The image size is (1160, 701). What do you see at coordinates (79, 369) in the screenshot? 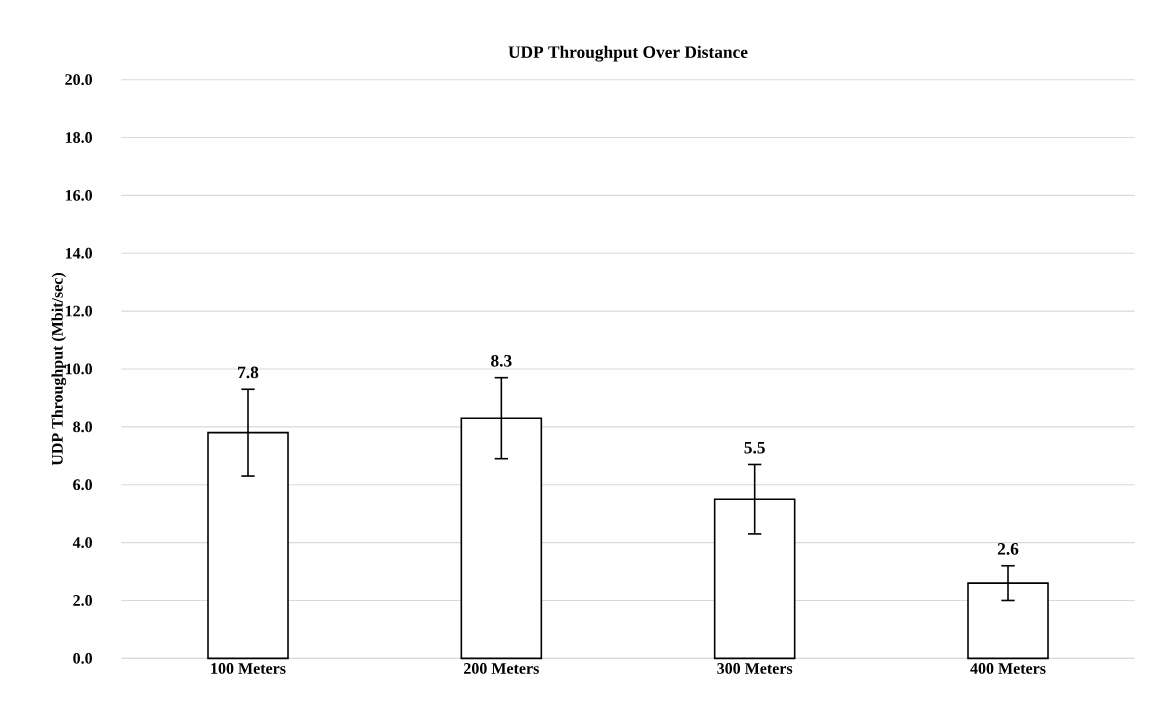
I see `y-tick-label: 10.0` at bounding box center [79, 369].